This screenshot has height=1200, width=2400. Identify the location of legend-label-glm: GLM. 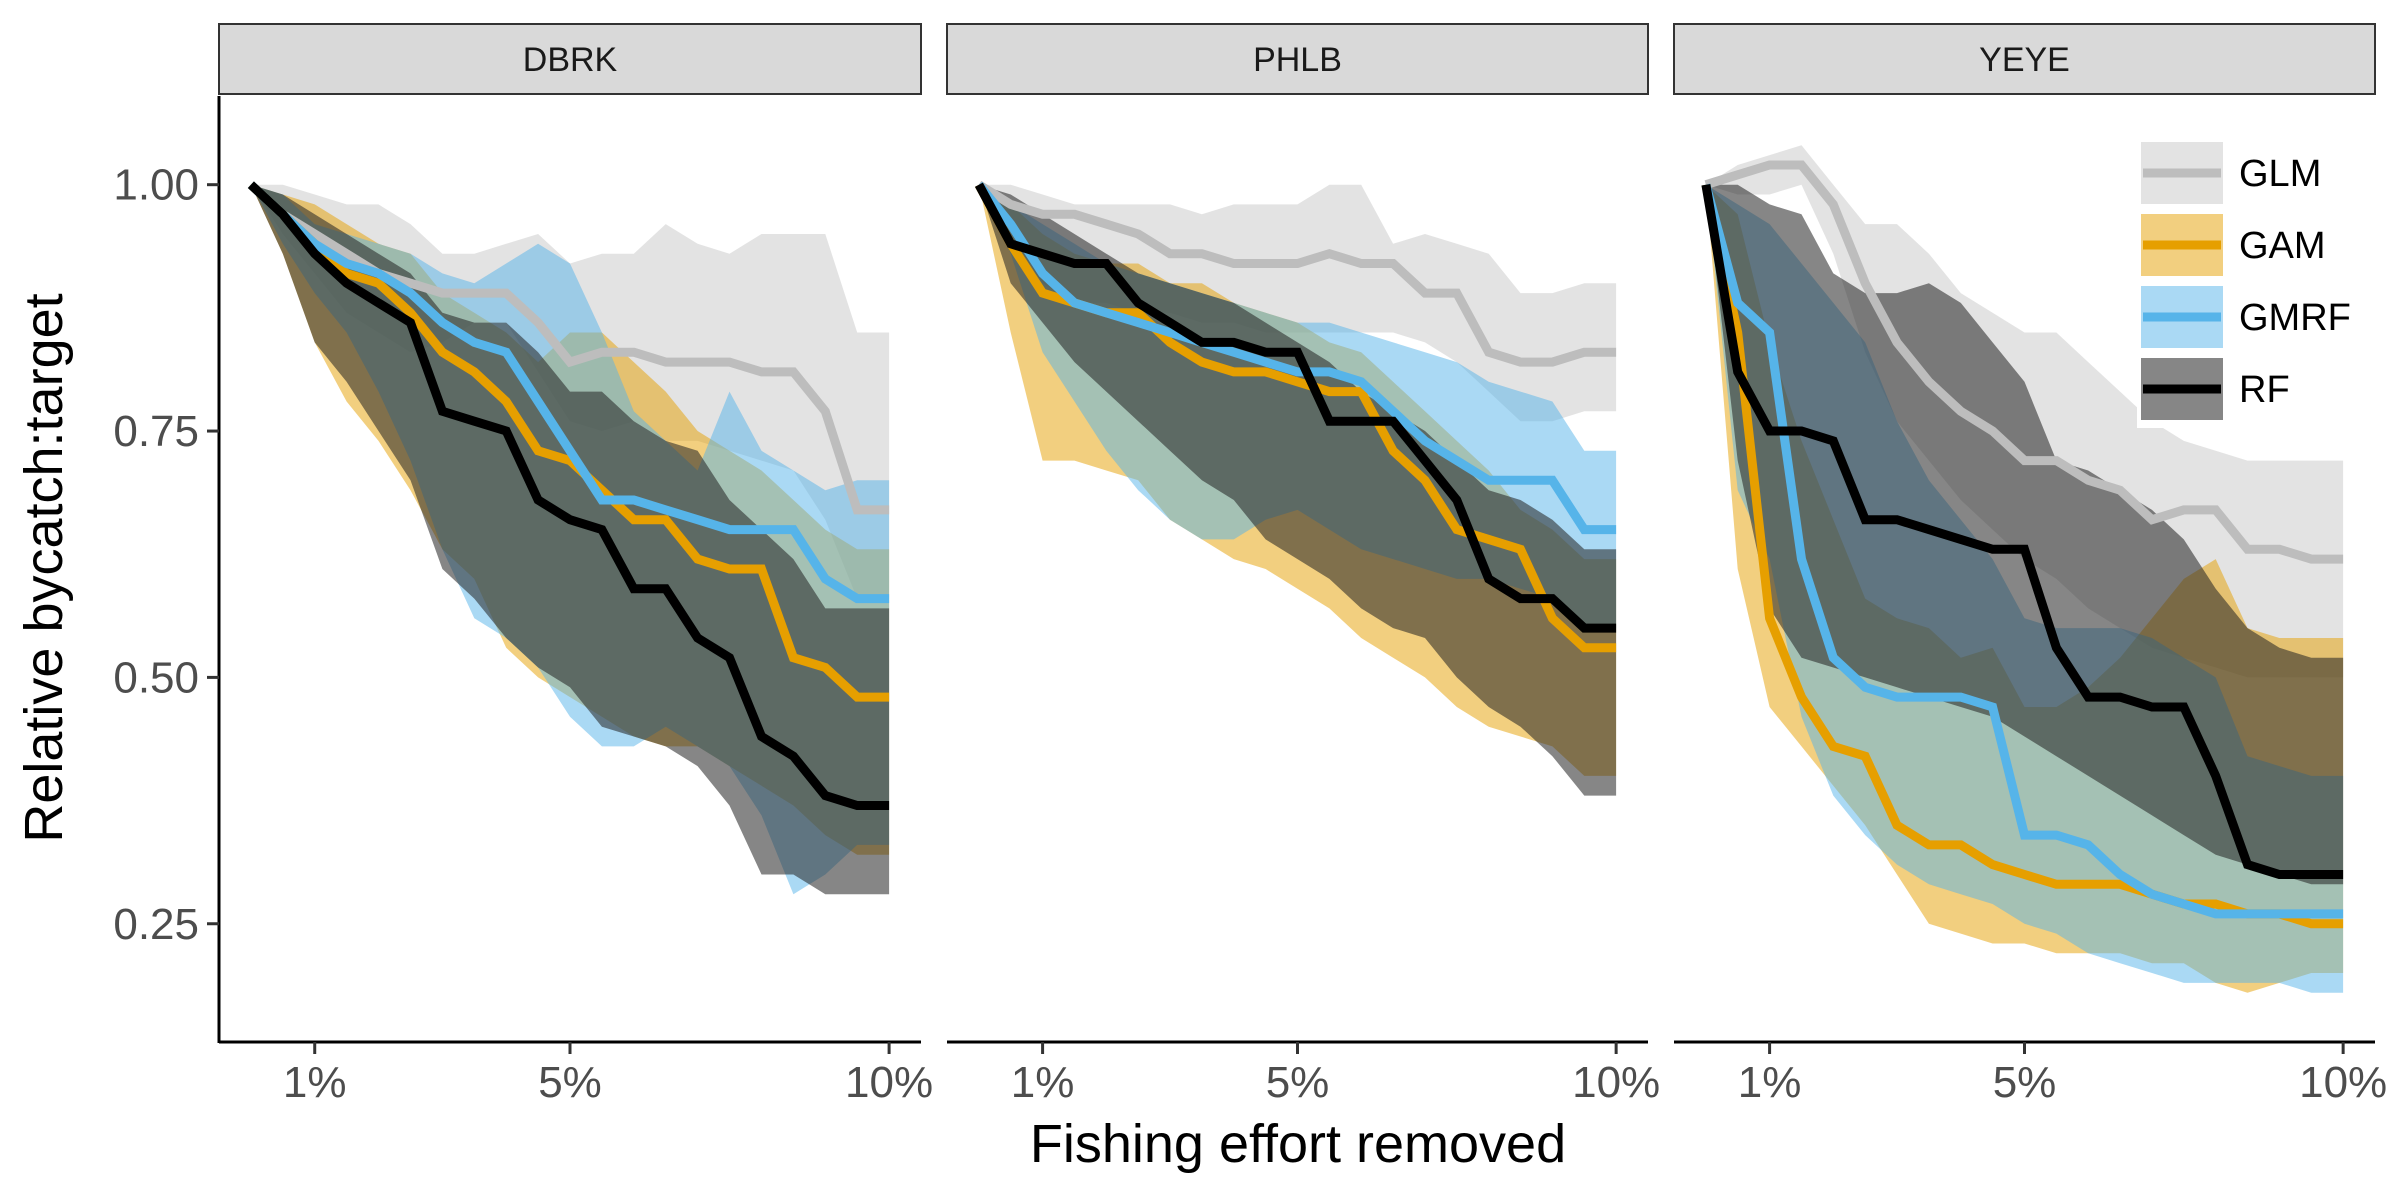
(2280, 174).